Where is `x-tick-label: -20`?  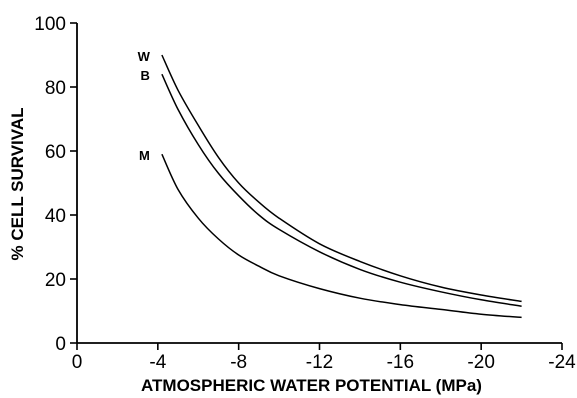
x-tick-label: -20 is located at coordinates (480, 362).